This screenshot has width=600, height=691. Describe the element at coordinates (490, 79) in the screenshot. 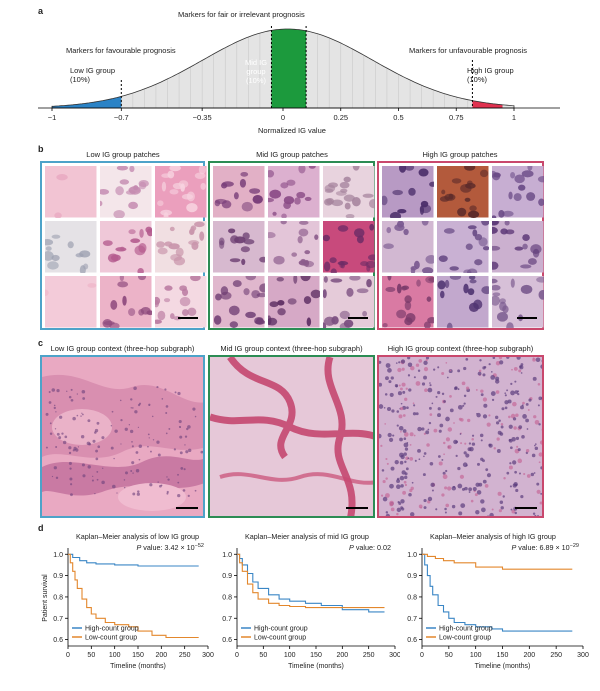

I see `high-group-label-line2: (10%)` at that location.